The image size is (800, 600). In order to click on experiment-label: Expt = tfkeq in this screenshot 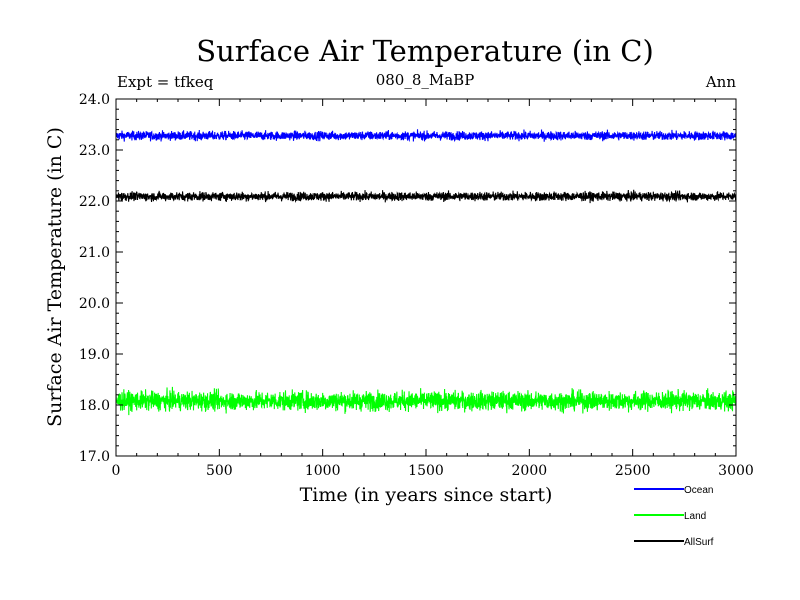, I will do `click(165, 82)`.